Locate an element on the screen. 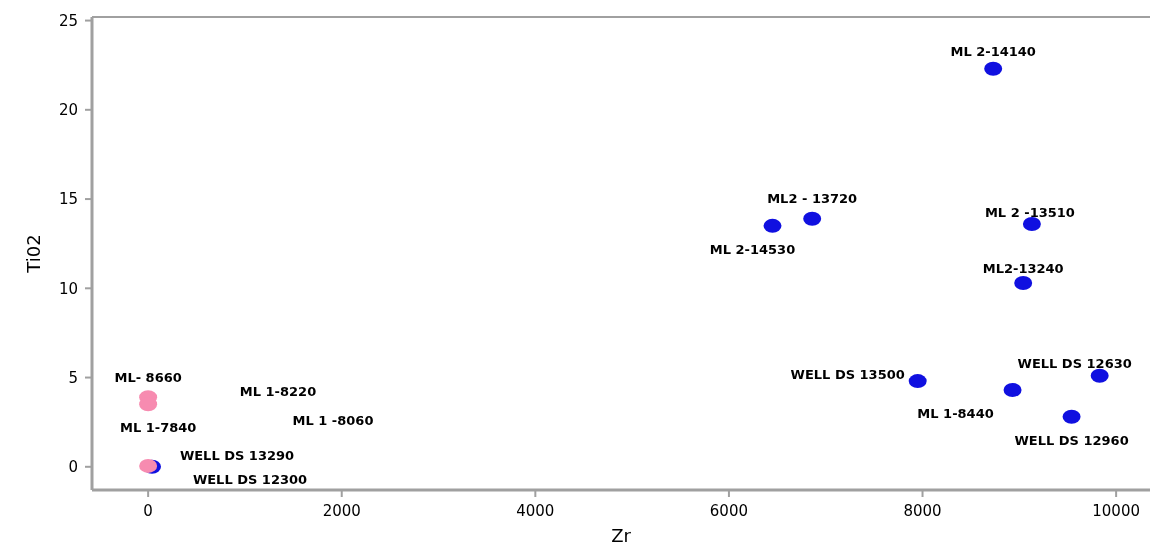  annotation: WELL DS 12630 is located at coordinates (1074, 364).